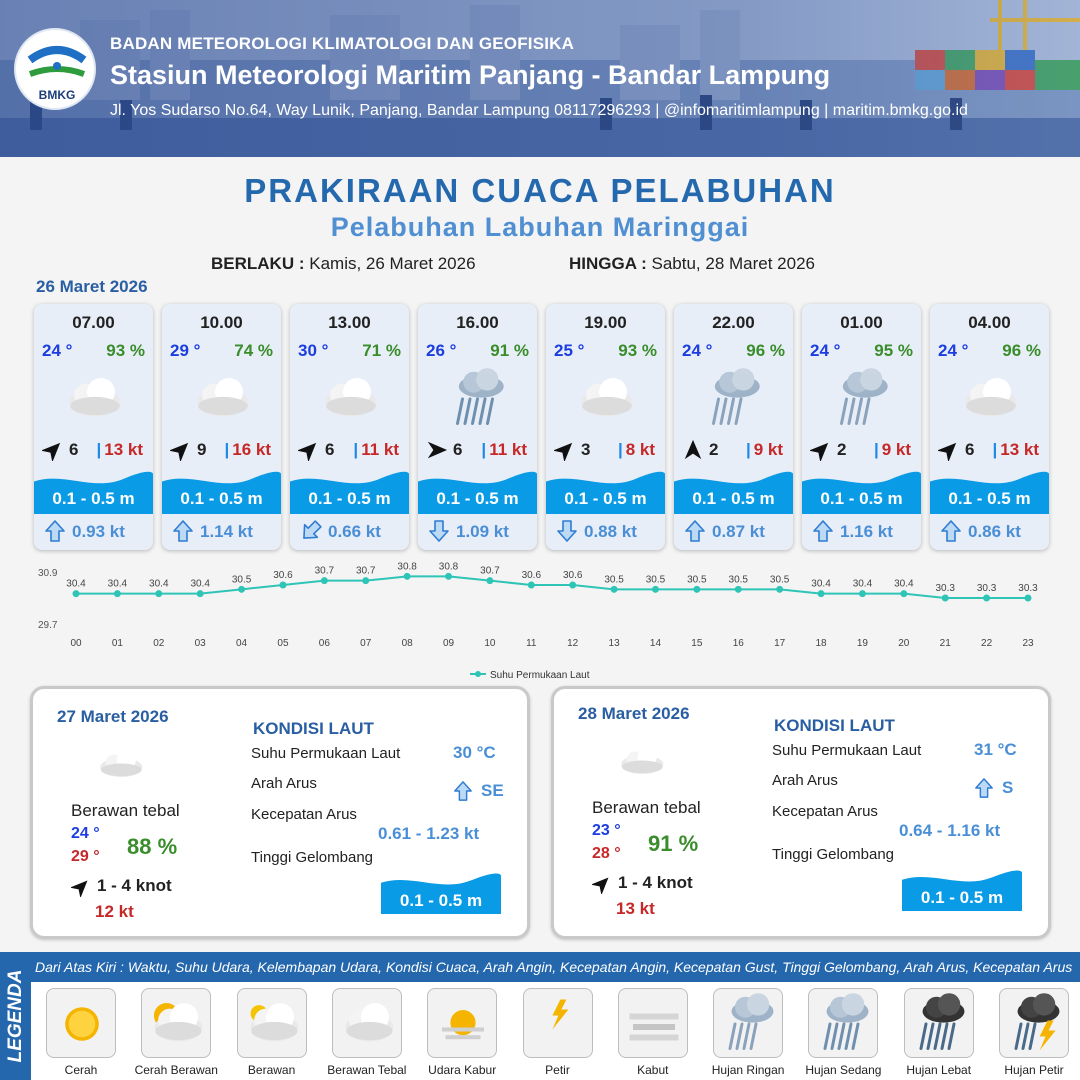 The image size is (1080, 1080). What do you see at coordinates (842, 449) in the screenshot?
I see `card-wind-speed: 2` at bounding box center [842, 449].